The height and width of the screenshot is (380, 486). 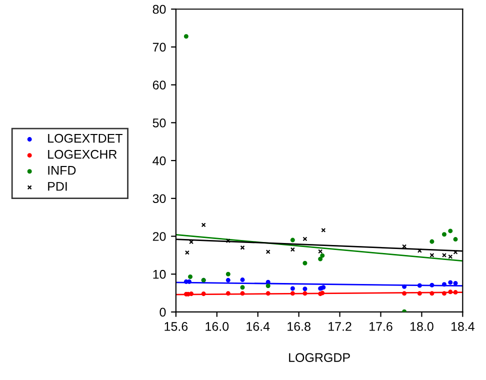 I want to click on x-axis-title: LOGRGDP, so click(x=319, y=357).